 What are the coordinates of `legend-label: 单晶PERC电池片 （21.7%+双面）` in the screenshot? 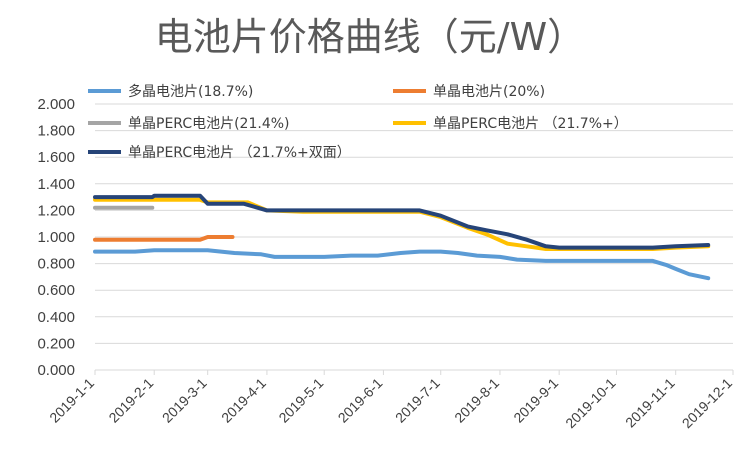 It's located at (239, 153).